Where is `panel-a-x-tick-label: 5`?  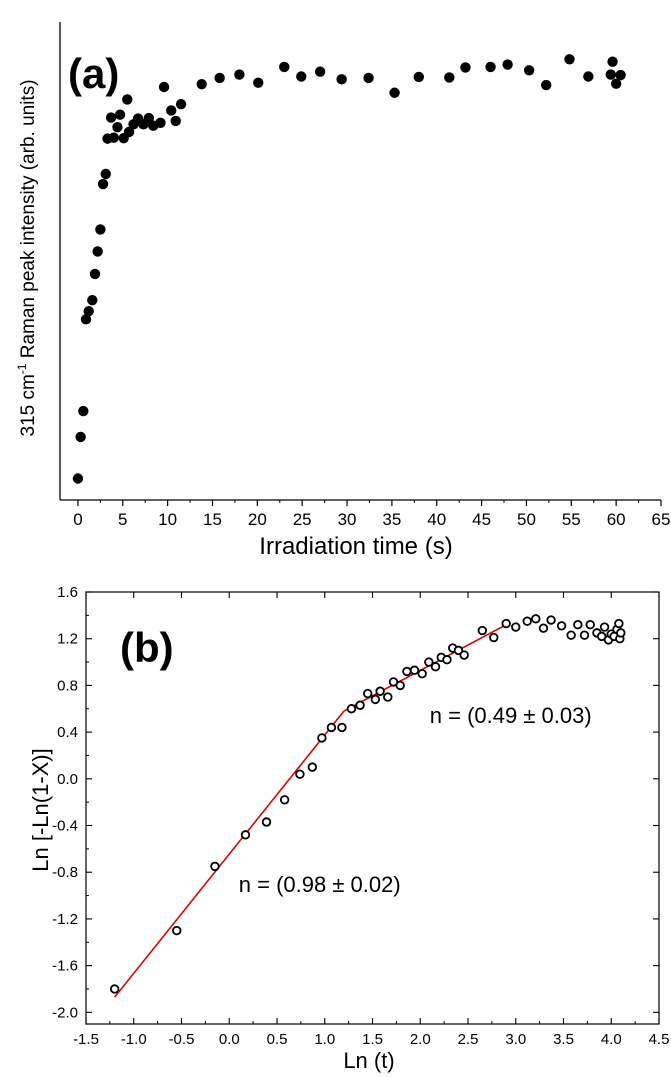 panel-a-x-tick-label: 5 is located at coordinates (122, 519).